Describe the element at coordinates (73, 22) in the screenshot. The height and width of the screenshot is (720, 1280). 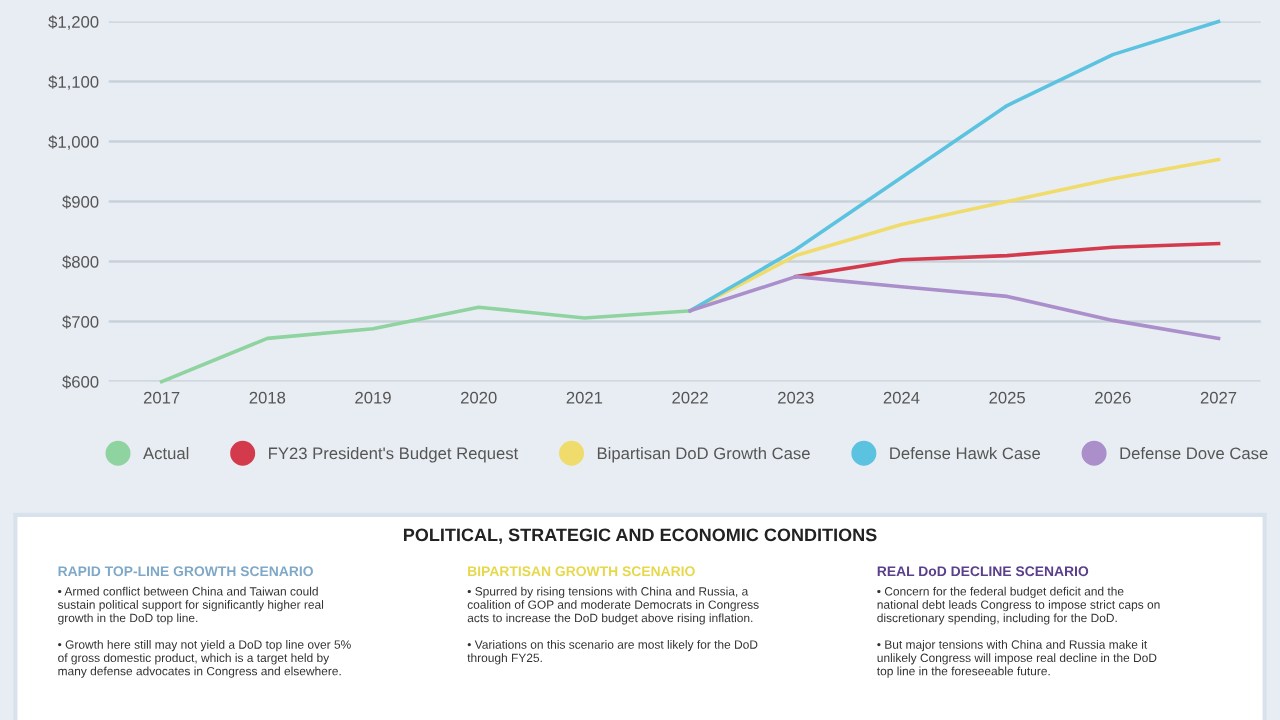
I see `y-tick-label: $1,200` at that location.